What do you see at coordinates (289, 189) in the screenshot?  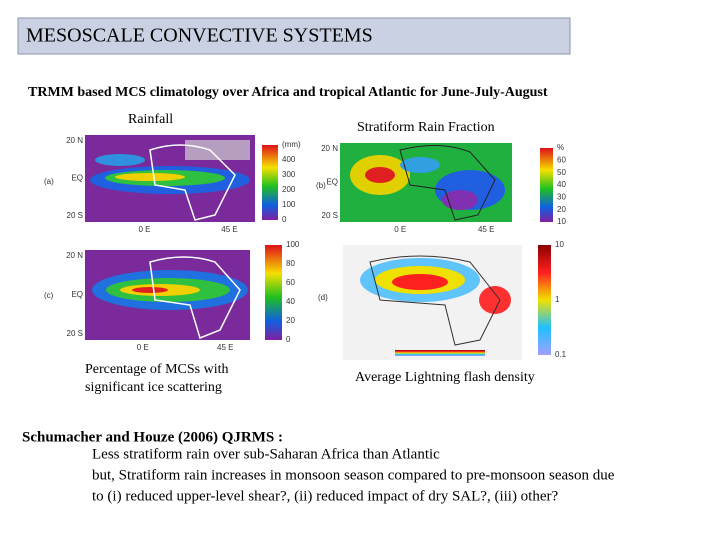 I see `colorbar-label: 200` at bounding box center [289, 189].